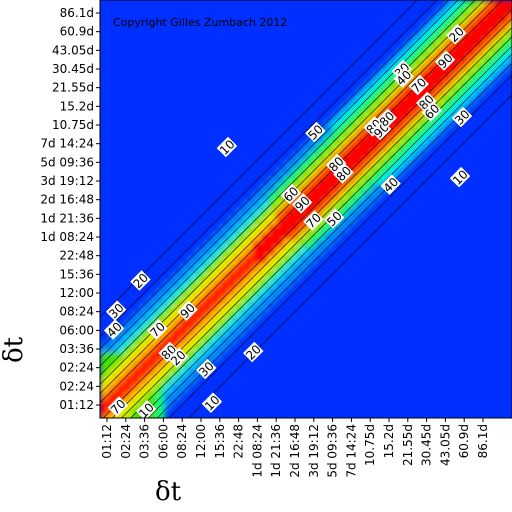 This screenshot has height=512, width=512. What do you see at coordinates (370, 445) in the screenshot?
I see `x-tick-label: 10.75d` at bounding box center [370, 445].